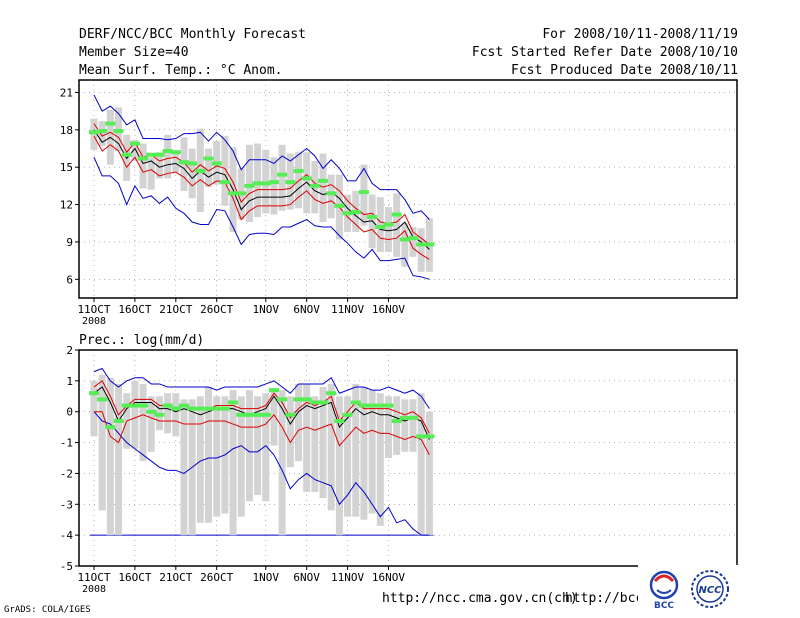 The height and width of the screenshot is (618, 800). Describe the element at coordinates (69, 412) in the screenshot. I see `prec-y-tick-label: 0` at that location.